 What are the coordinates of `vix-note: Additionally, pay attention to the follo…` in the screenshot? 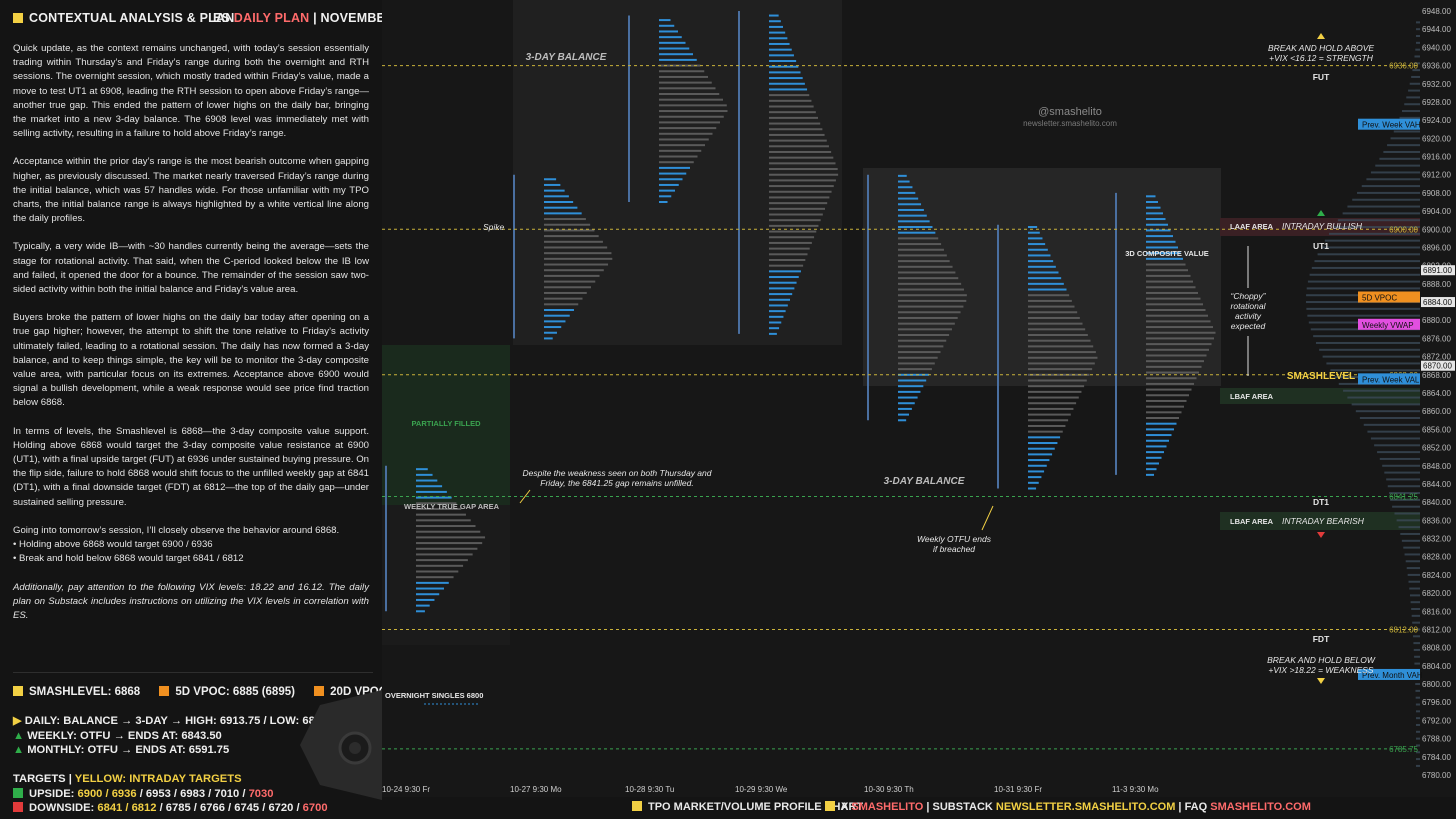 It's located at (191, 601).